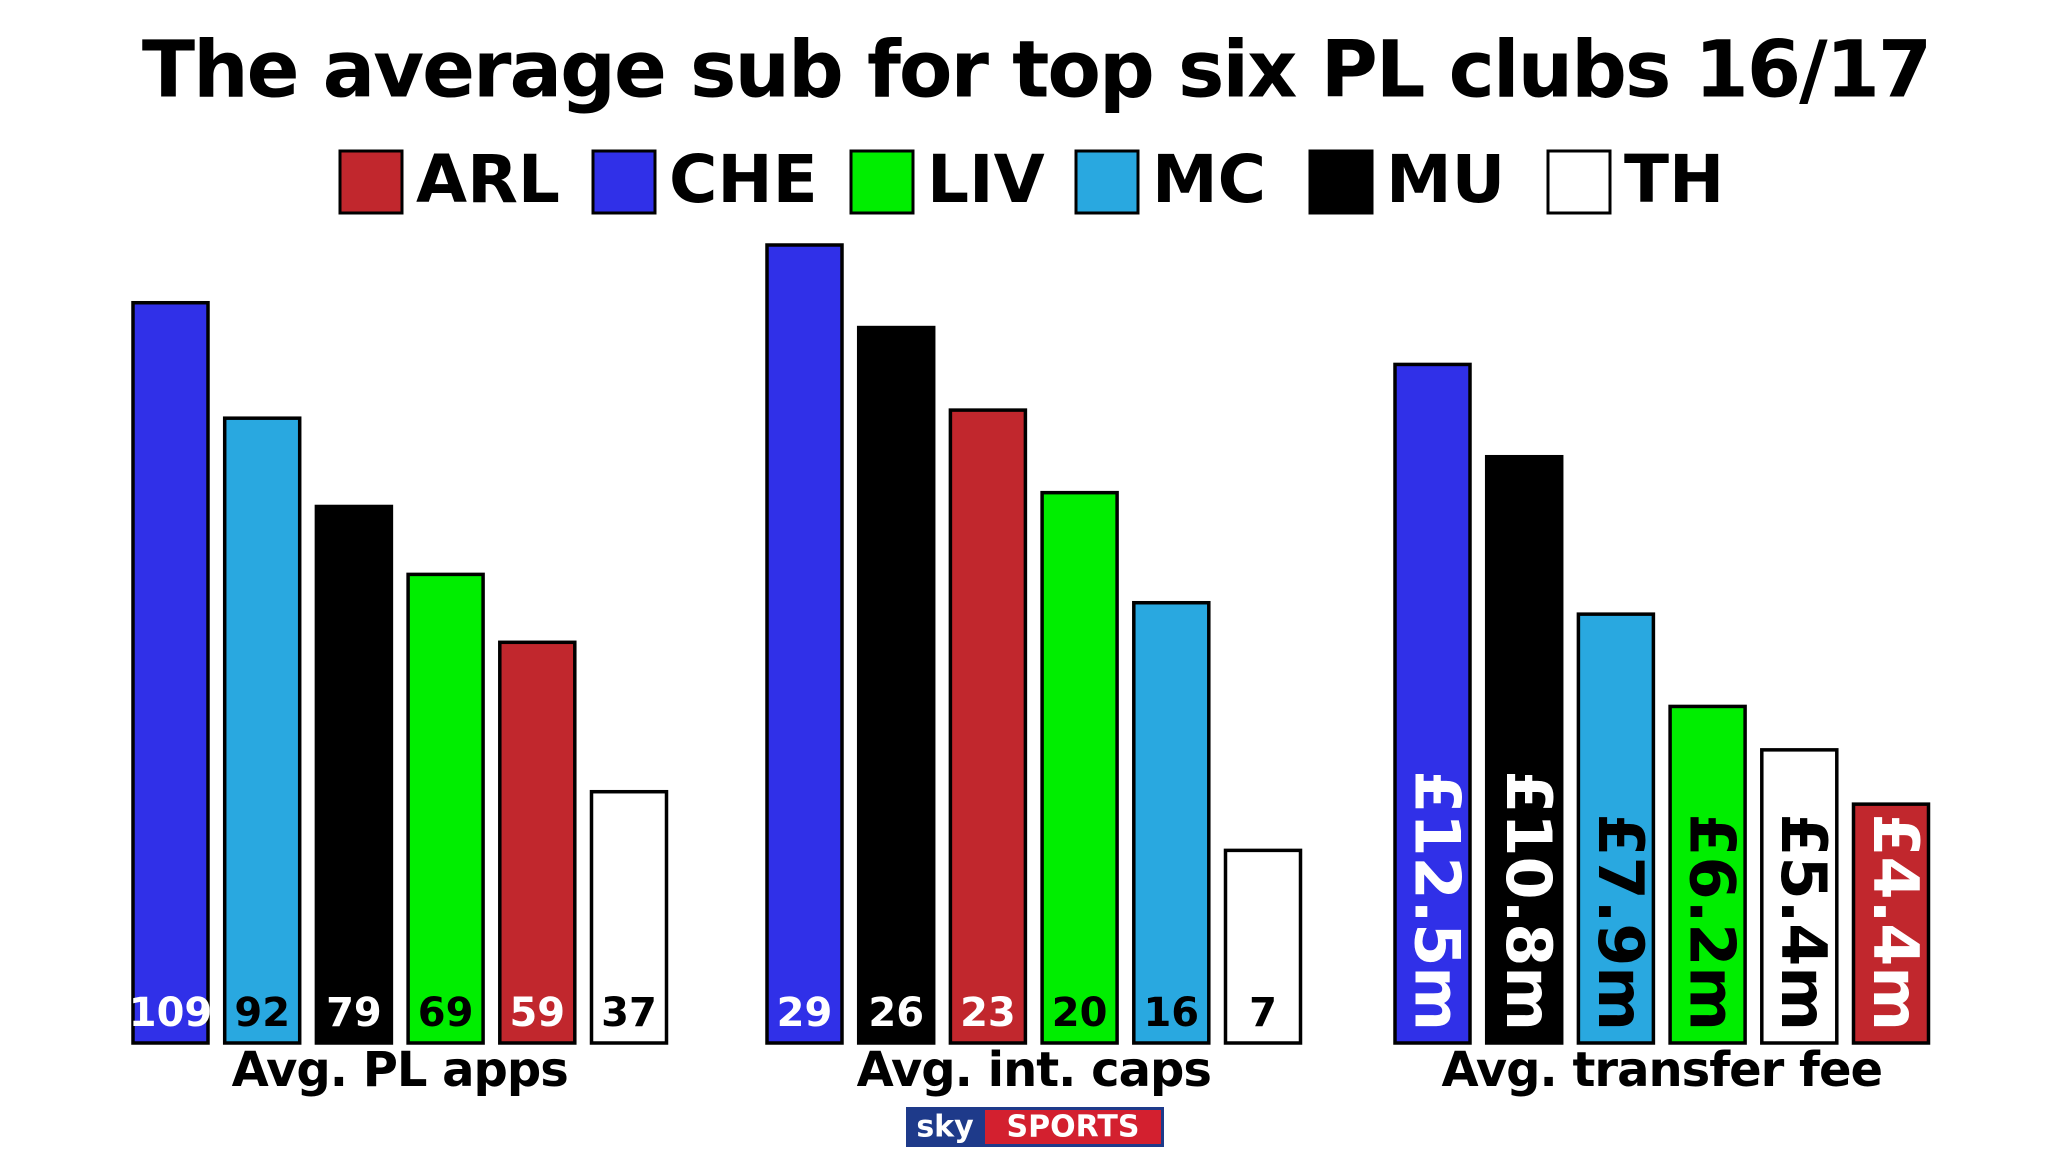 Image resolution: width=2048 pixels, height=1152 pixels. I want to click on value-label: 69, so click(446, 1013).